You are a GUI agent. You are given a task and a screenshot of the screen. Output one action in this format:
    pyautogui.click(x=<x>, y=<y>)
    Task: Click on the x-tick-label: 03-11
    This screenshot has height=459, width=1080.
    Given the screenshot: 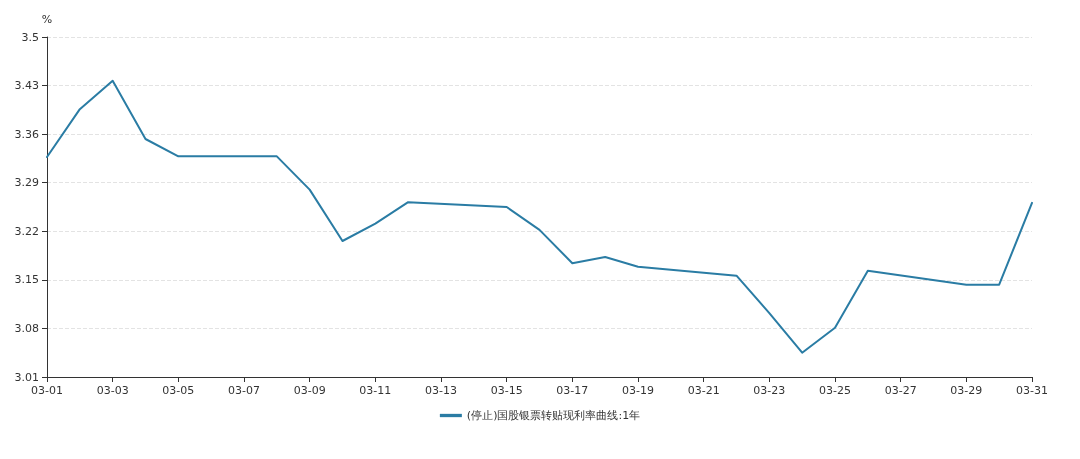 What is the action you would take?
    pyautogui.click(x=375, y=390)
    